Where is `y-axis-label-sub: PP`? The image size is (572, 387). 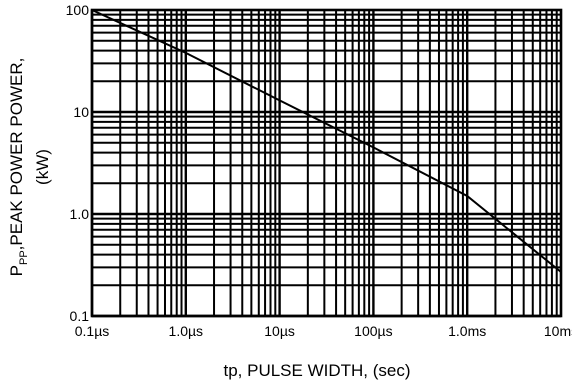 y-axis-label-sub: PP is located at coordinates (24, 257).